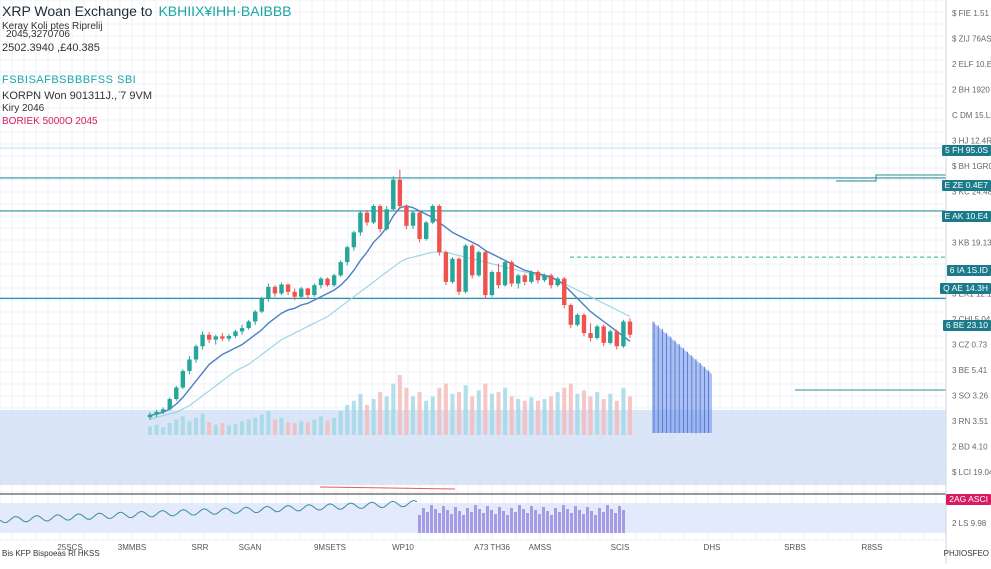  What do you see at coordinates (77, 96) in the screenshot?
I see `pair-line: KORPN Won 901311Ј., ̈7 9VM` at bounding box center [77, 96].